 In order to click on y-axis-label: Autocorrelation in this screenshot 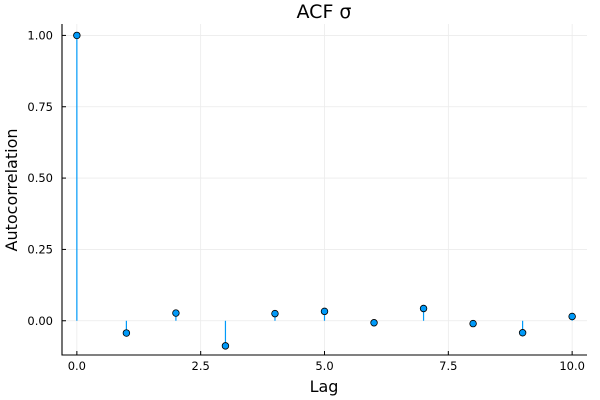, I will do `click(11, 190)`.